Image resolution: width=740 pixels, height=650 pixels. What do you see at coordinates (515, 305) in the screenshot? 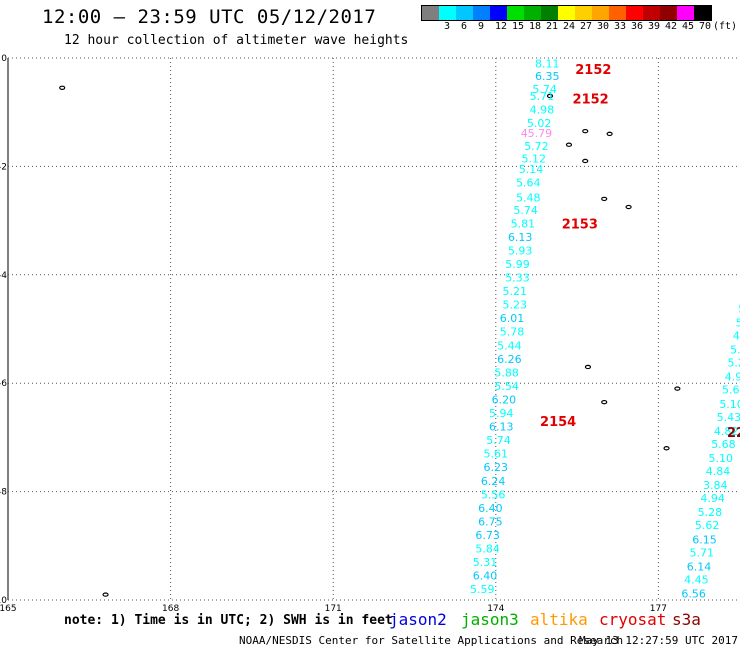
I see `wave-height-value: 5.23` at bounding box center [515, 305].